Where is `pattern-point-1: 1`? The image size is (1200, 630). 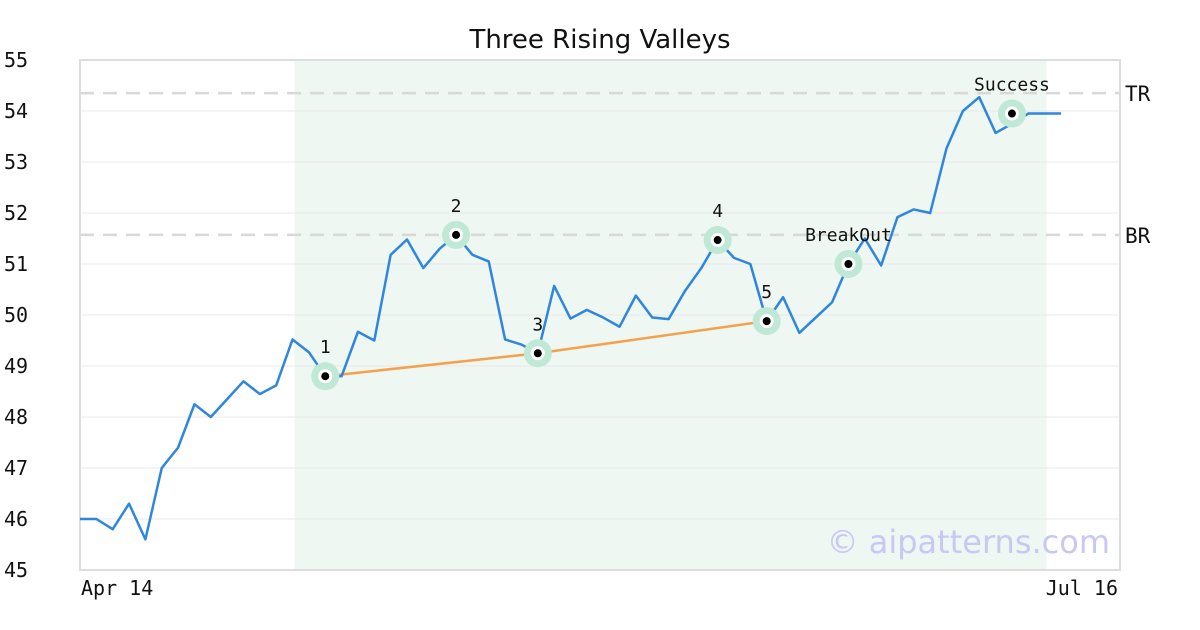
pattern-point-1: 1 is located at coordinates (325, 364).